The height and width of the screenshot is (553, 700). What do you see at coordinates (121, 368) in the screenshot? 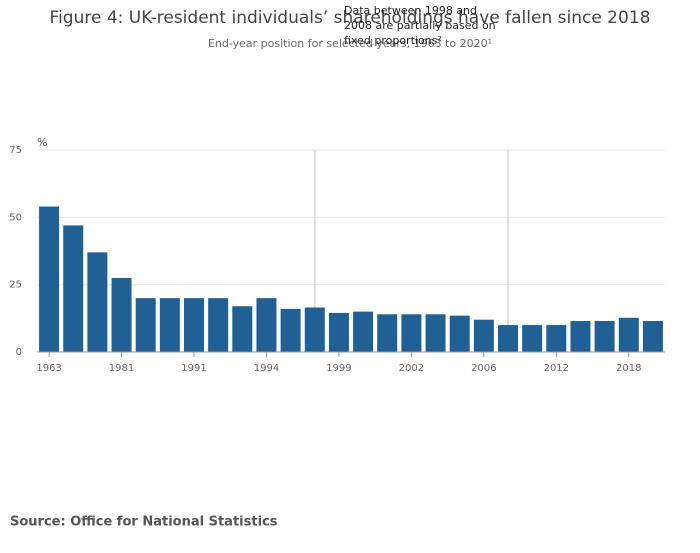
I see `x-tick-label: 1981` at bounding box center [121, 368].